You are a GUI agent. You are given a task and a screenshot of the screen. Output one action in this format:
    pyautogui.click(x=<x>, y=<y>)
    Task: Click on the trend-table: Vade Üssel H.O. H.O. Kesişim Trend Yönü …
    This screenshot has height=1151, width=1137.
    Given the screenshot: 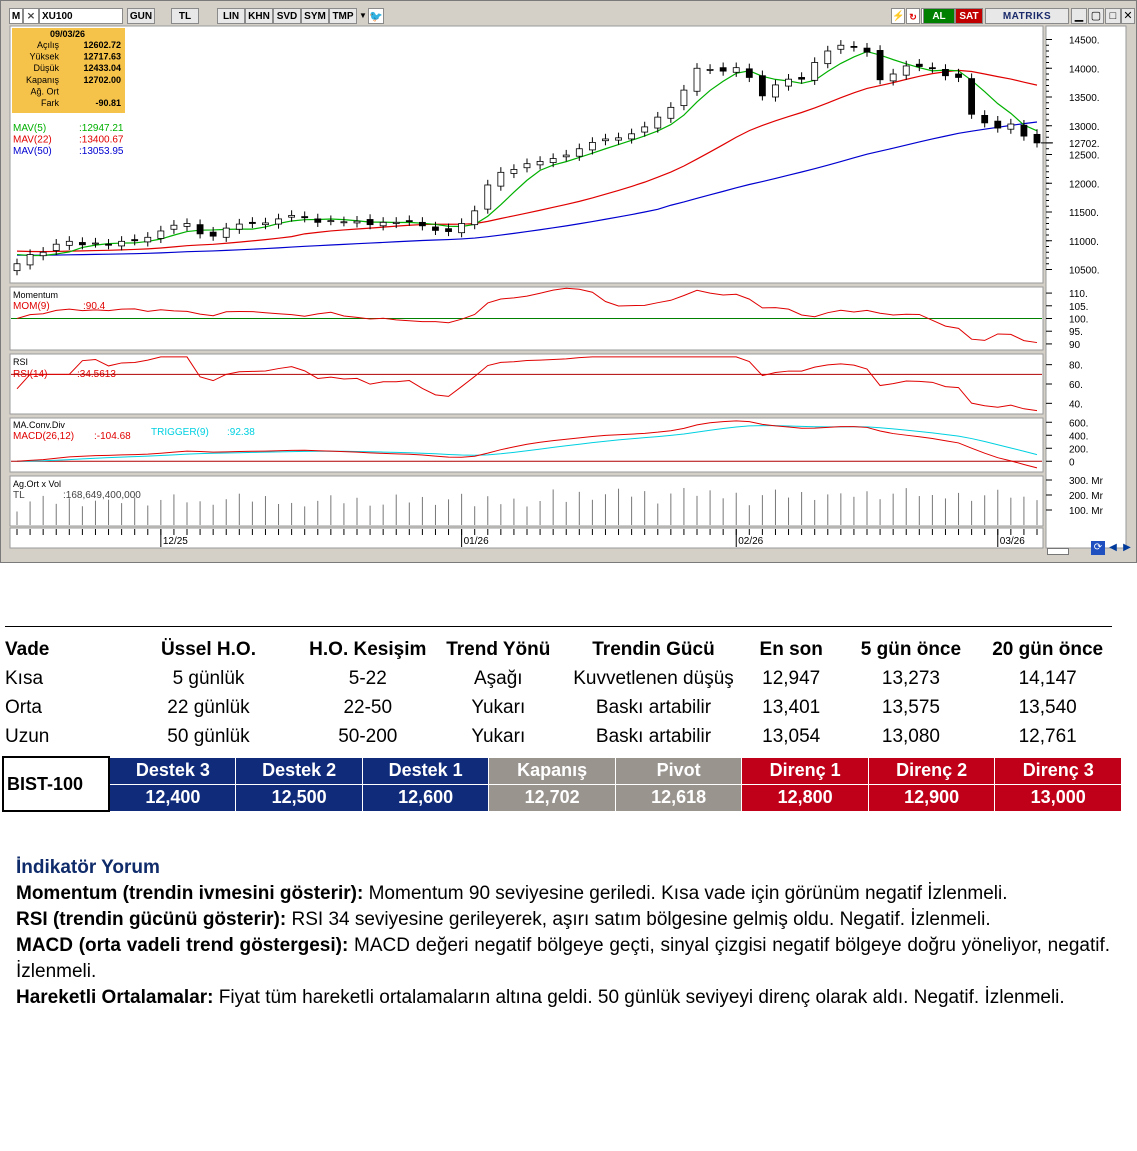 What is the action you would take?
    pyautogui.click(x=560, y=693)
    